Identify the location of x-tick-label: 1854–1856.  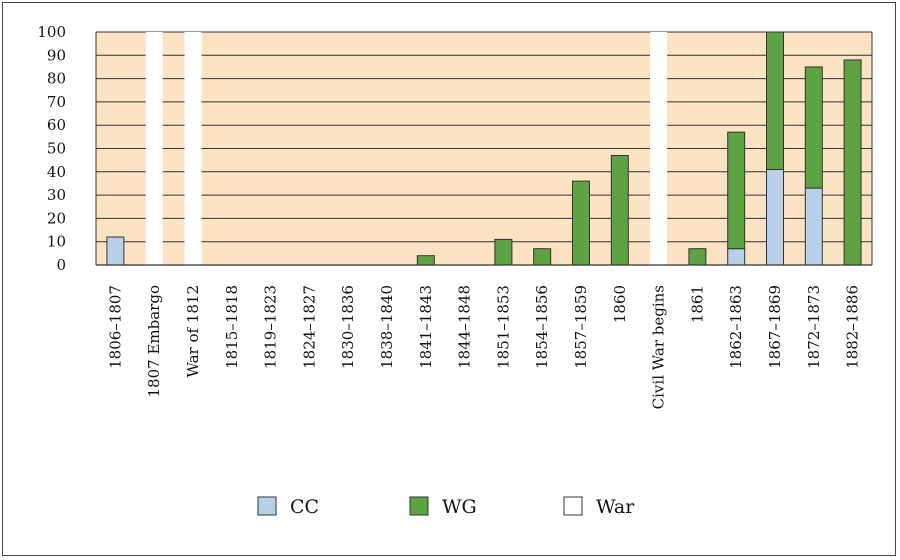
(542, 327).